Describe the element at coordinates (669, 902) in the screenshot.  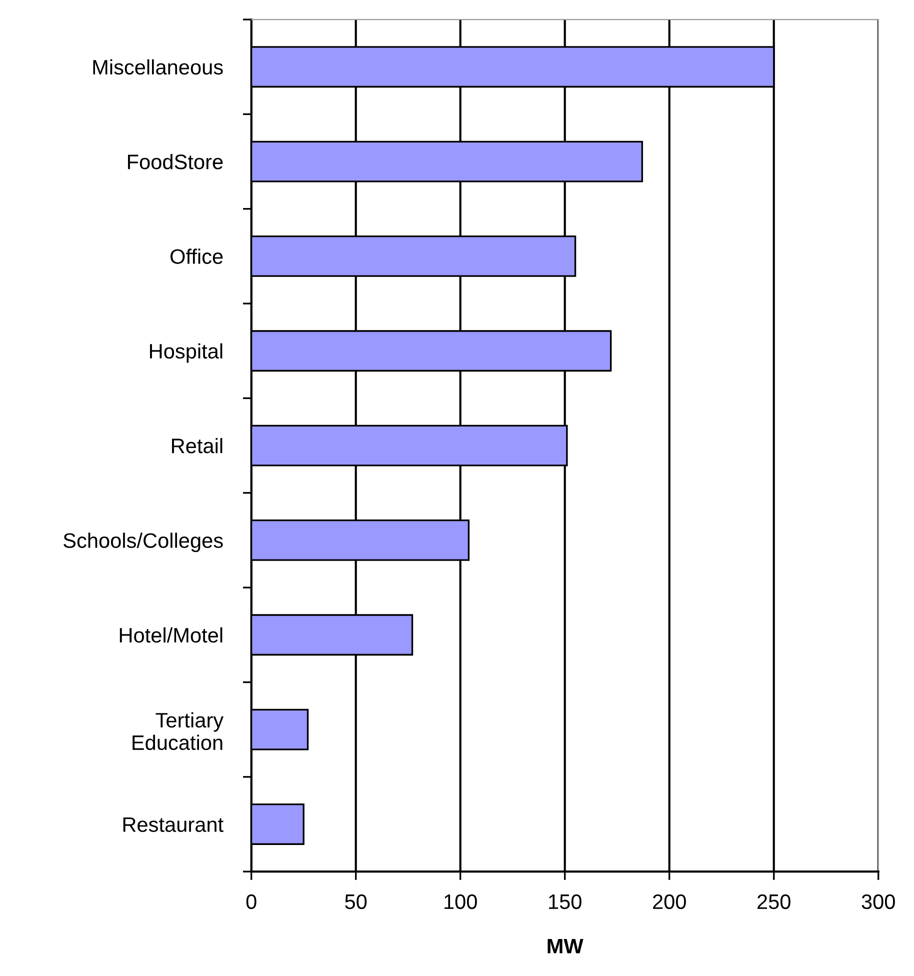
I see `x-tick-label: 200` at that location.